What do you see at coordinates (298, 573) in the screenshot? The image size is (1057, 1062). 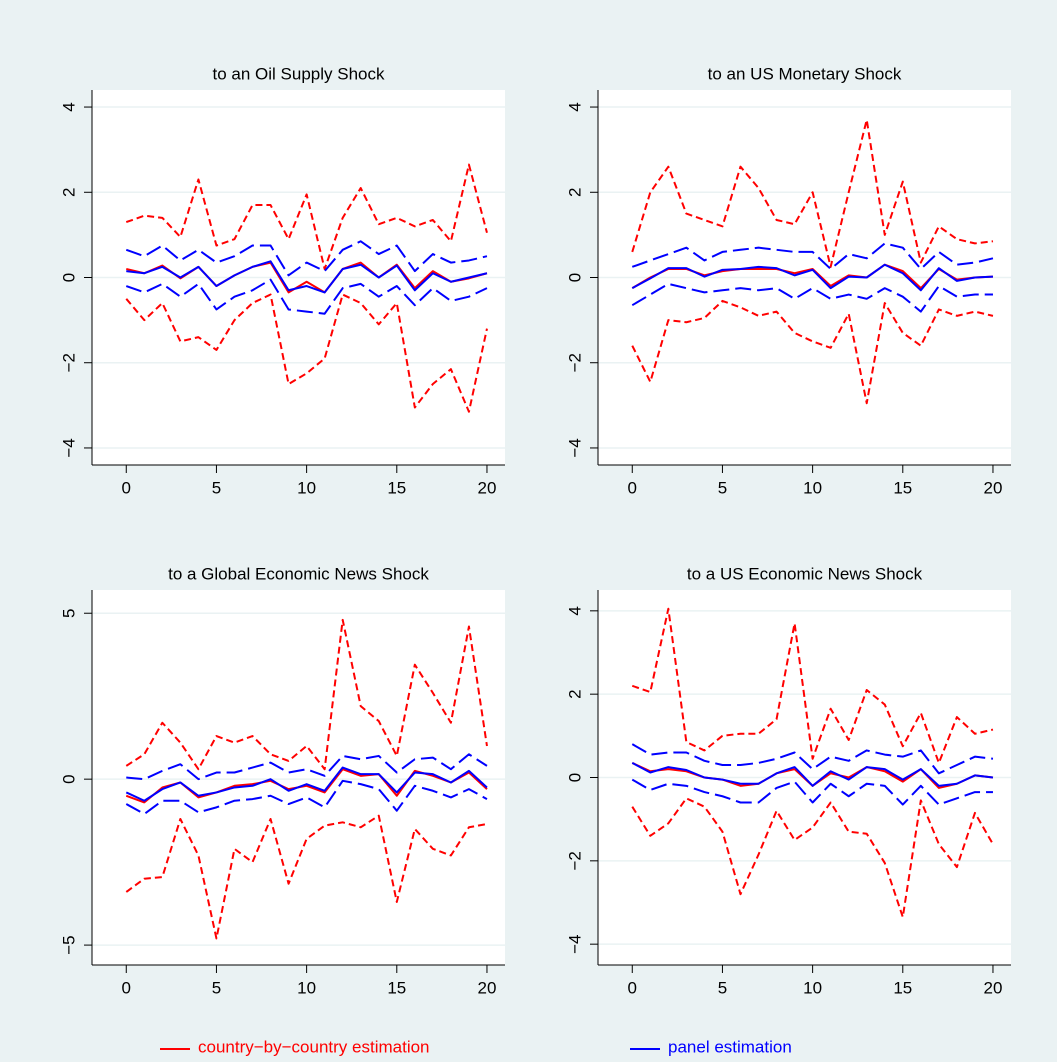 I see `chart-title: to a Global Economic News Shock` at bounding box center [298, 573].